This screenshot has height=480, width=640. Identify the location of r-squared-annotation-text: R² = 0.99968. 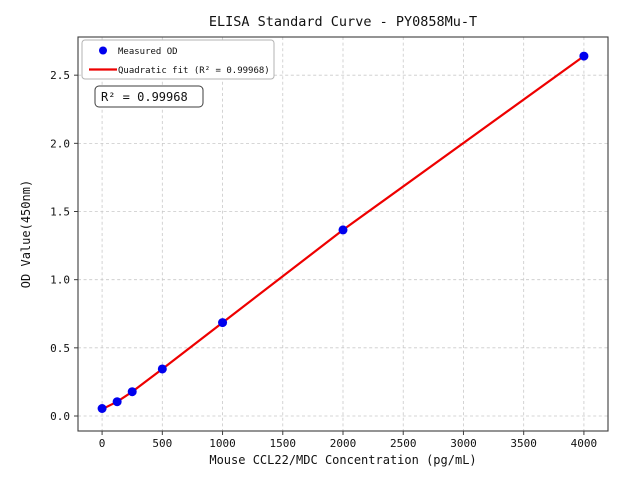
(144, 97).